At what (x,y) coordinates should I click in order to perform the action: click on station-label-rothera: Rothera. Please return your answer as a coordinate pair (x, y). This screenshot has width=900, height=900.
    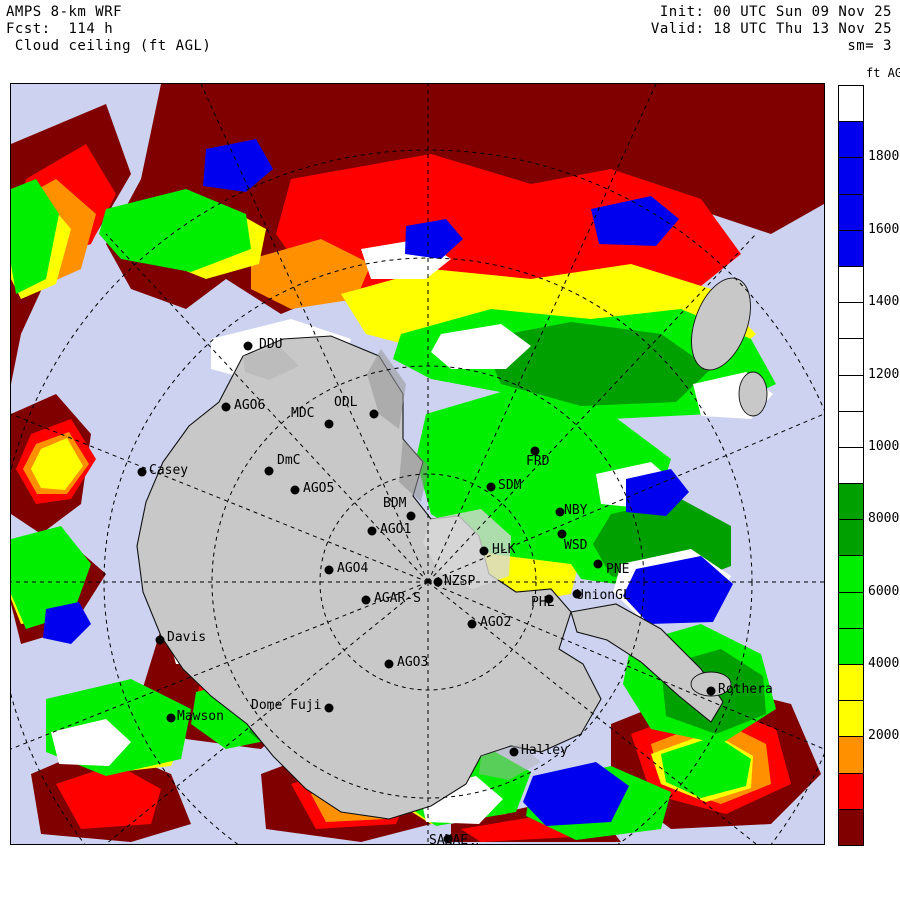
    Looking at the image, I should click on (745, 689).